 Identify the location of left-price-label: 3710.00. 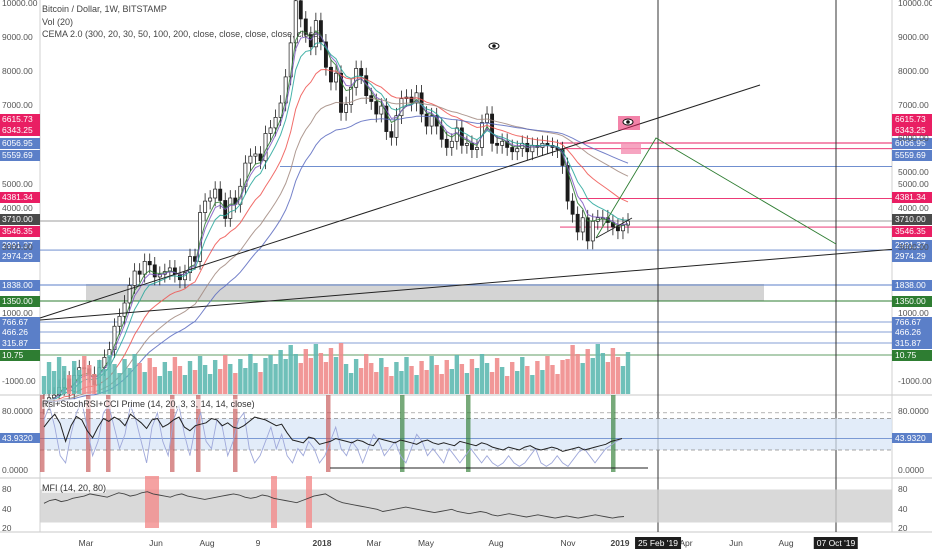
(20, 219).